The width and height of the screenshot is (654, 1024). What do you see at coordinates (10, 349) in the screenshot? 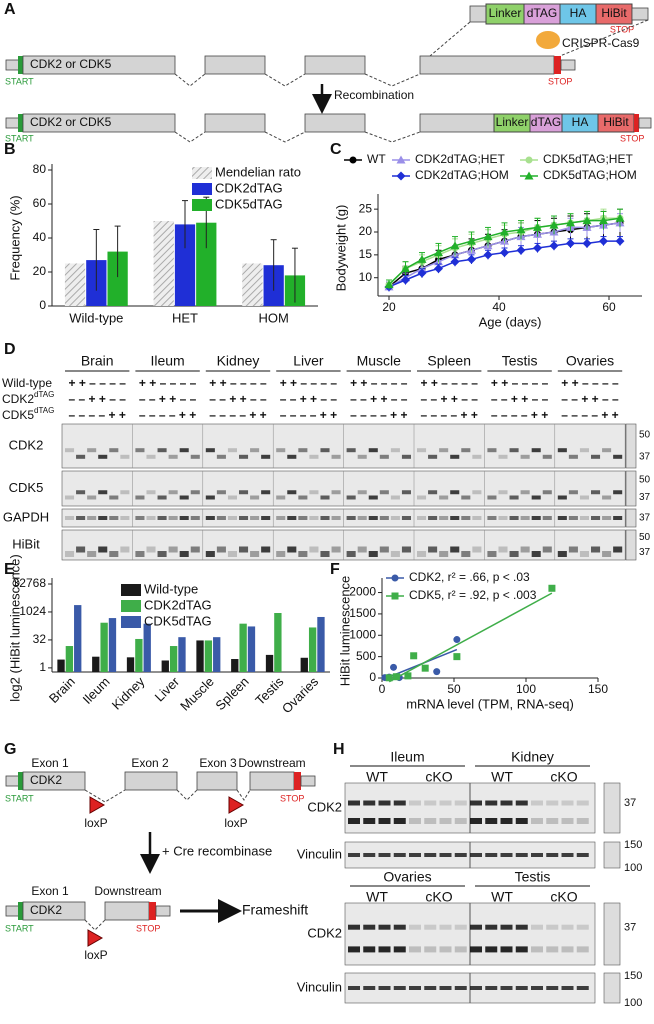
I see `panel-label: D` at bounding box center [10, 349].